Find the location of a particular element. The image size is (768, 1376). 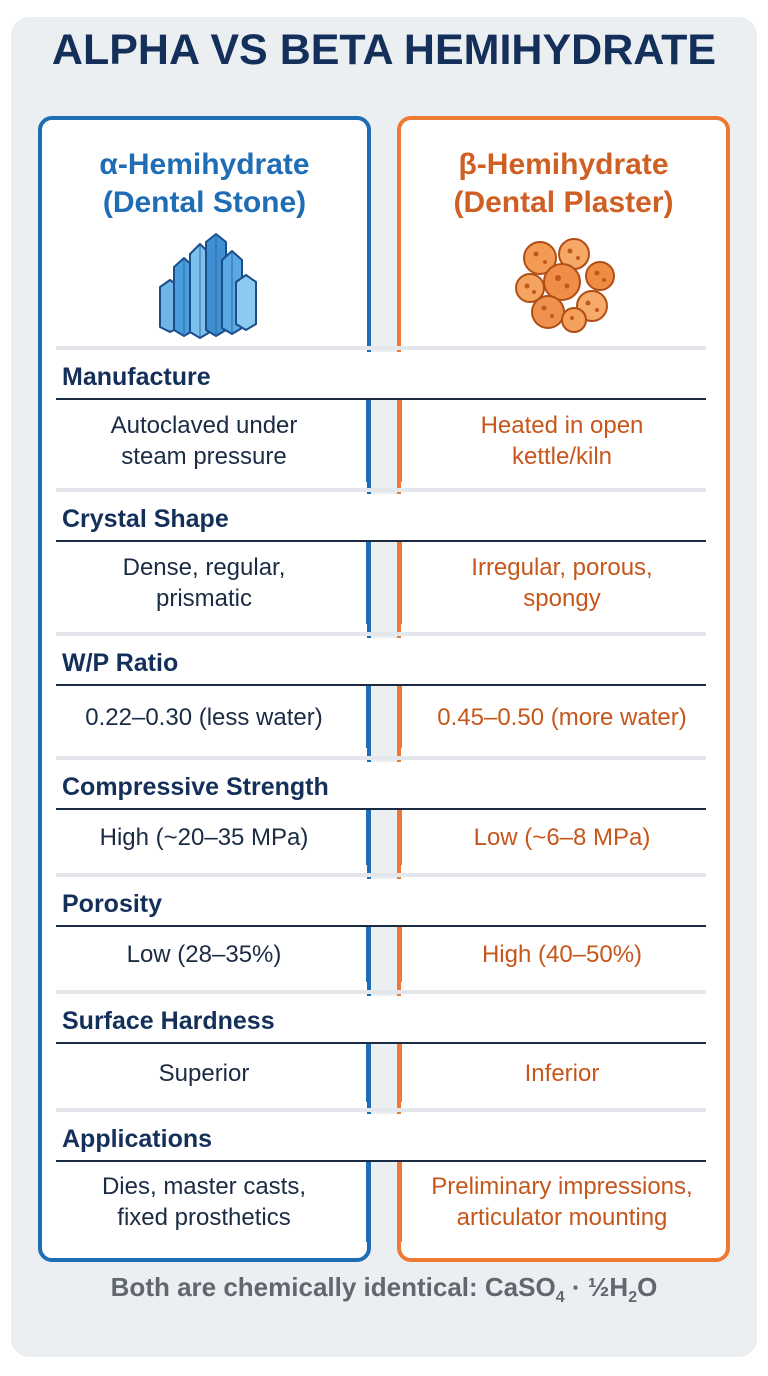

cell-line: Autoclaved under is located at coordinates (204, 425).